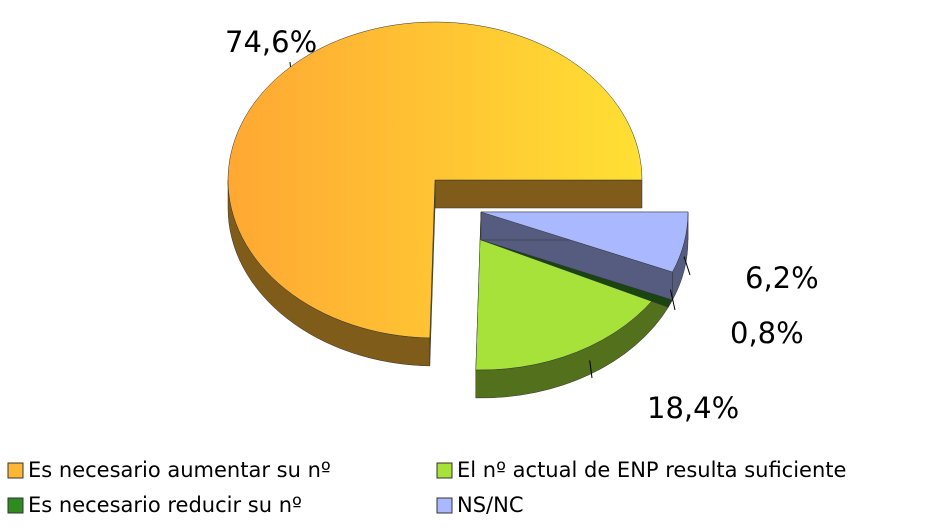 Image resolution: width=947 pixels, height=531 pixels. Describe the element at coordinates (538, 194) in the screenshot. I see `slice-side` at that location.